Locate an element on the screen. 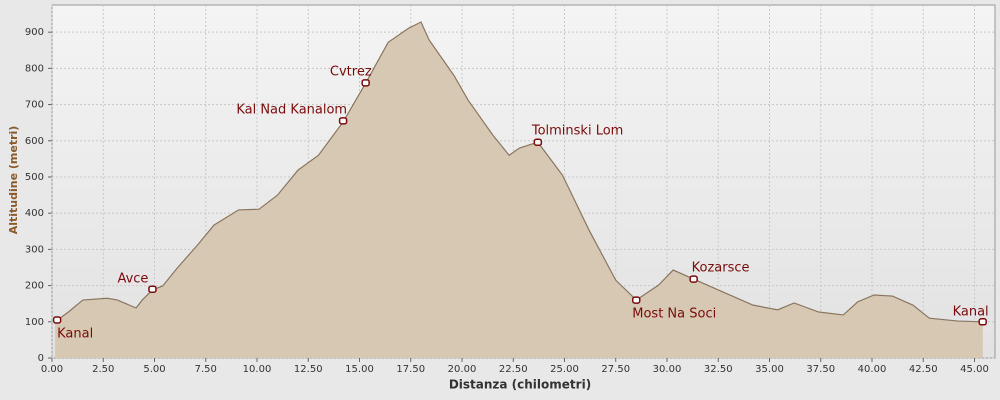 Image resolution: width=1000 pixels, height=400 pixels. x-tick-label: 40.00 is located at coordinates (872, 369).